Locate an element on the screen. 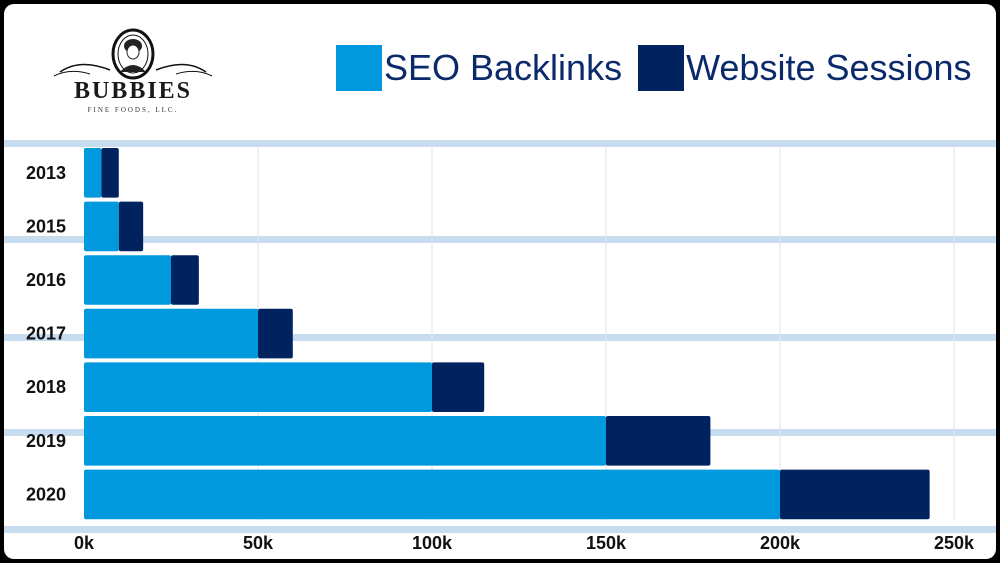  legend-item-website-sessions: Website Sessions is located at coordinates (805, 68).